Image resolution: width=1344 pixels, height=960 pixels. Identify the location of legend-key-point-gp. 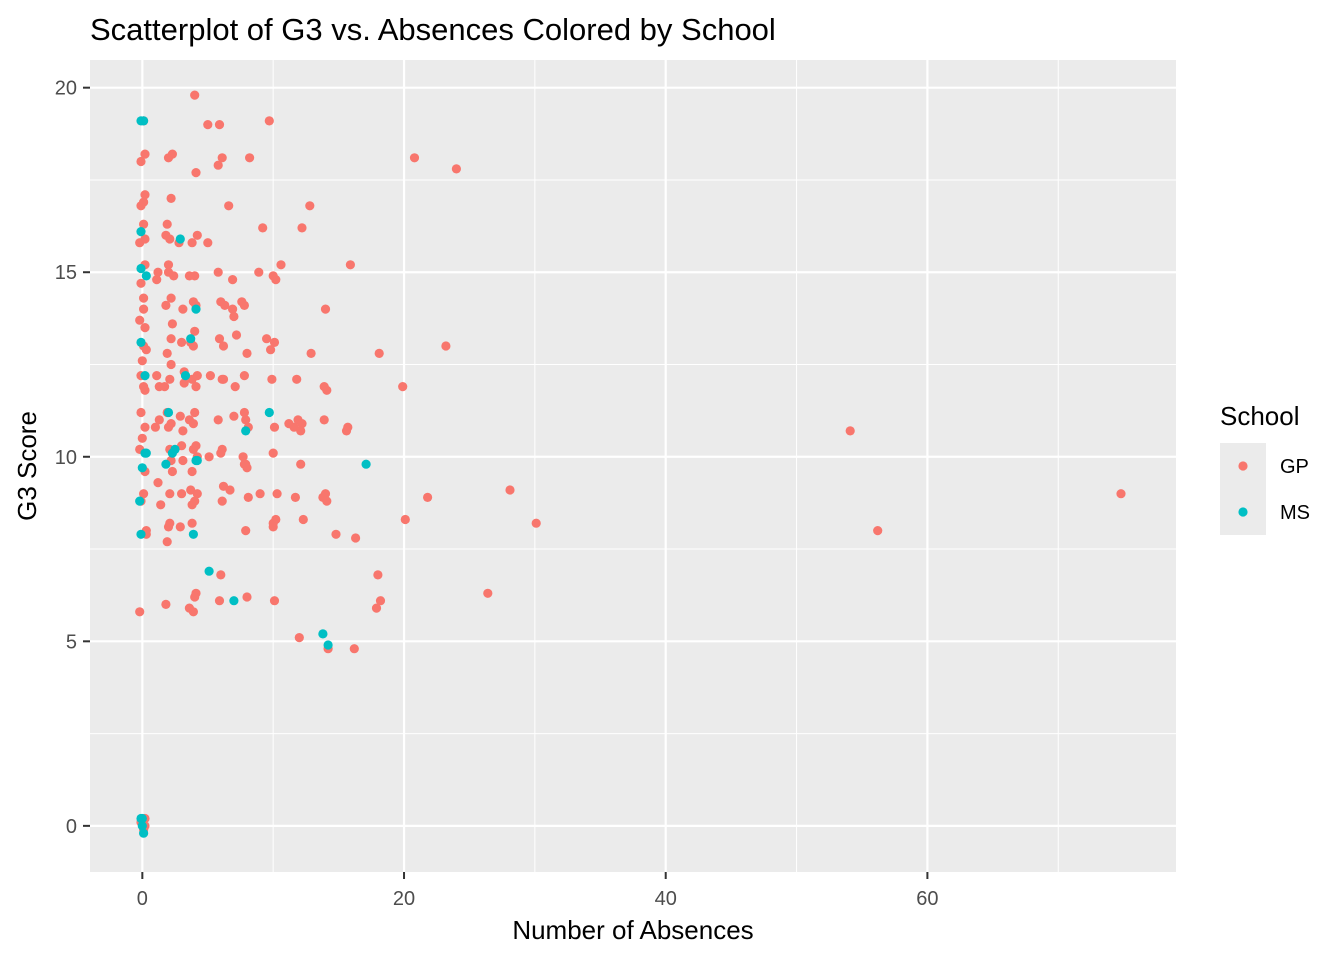
(1243, 466).